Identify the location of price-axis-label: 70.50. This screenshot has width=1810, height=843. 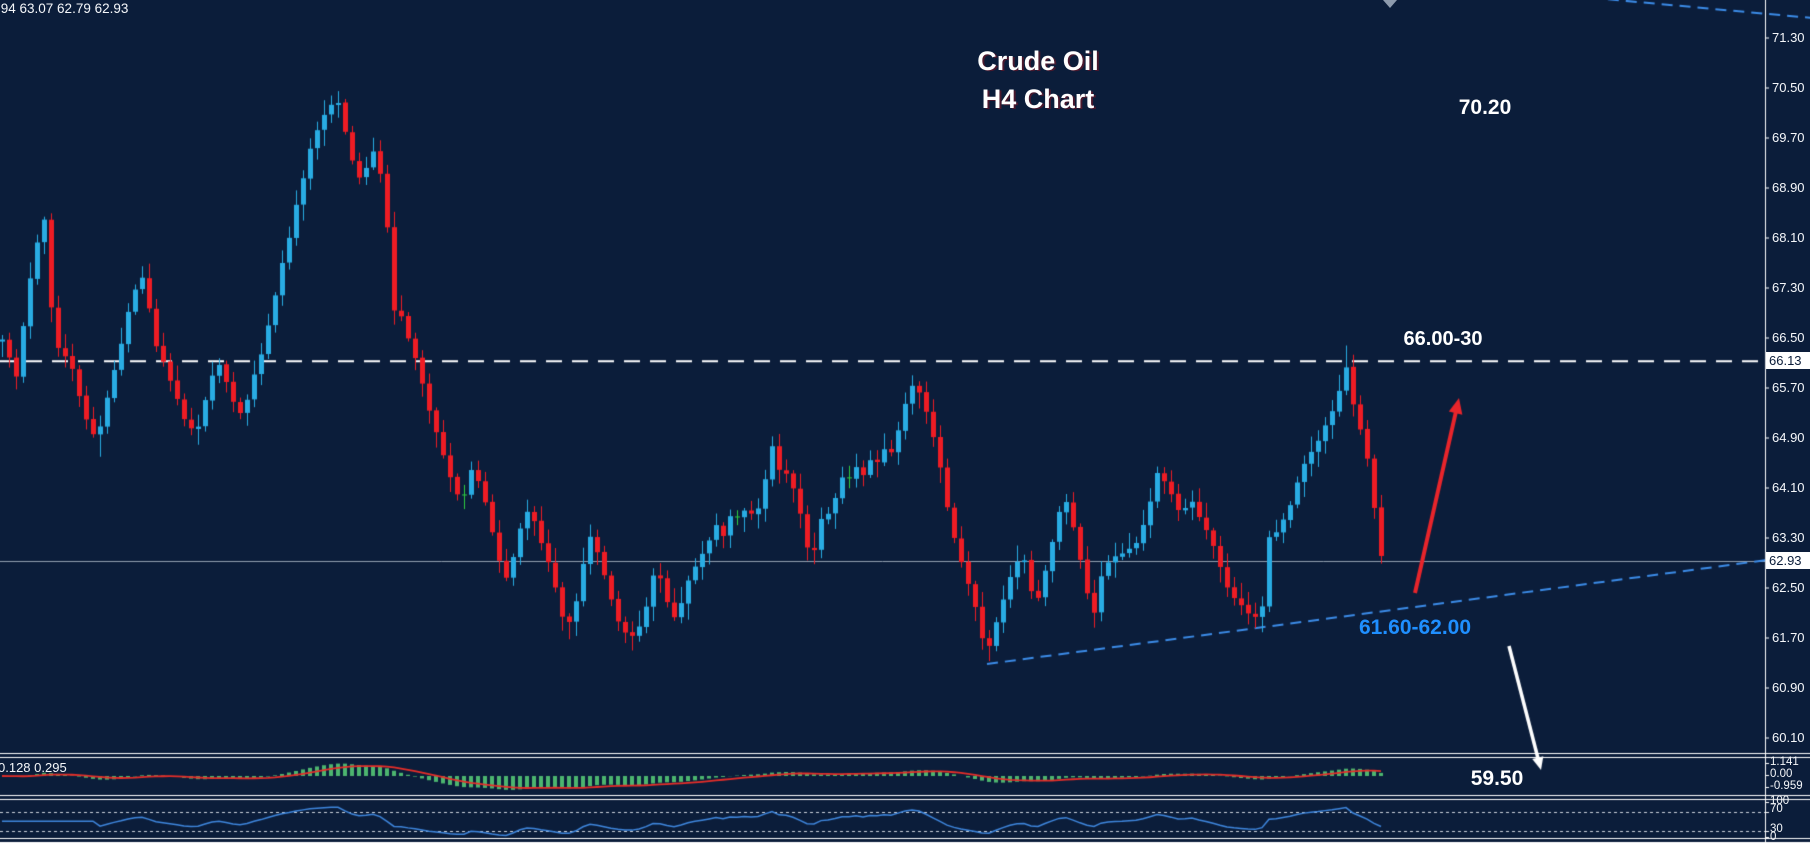
(1788, 87).